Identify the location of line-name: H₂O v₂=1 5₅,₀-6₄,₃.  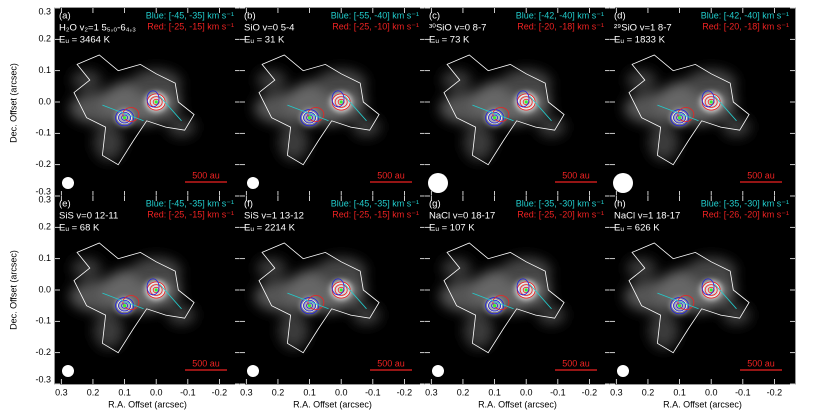
(97, 28).